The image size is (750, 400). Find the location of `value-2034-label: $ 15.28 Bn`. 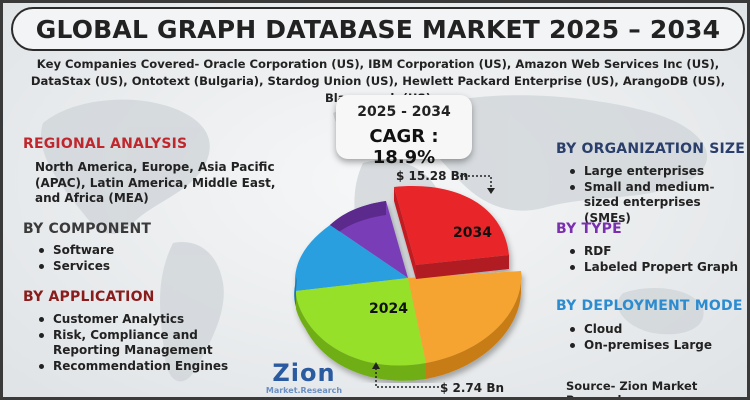

value-2034-label: $ 15.28 Bn is located at coordinates (432, 176).